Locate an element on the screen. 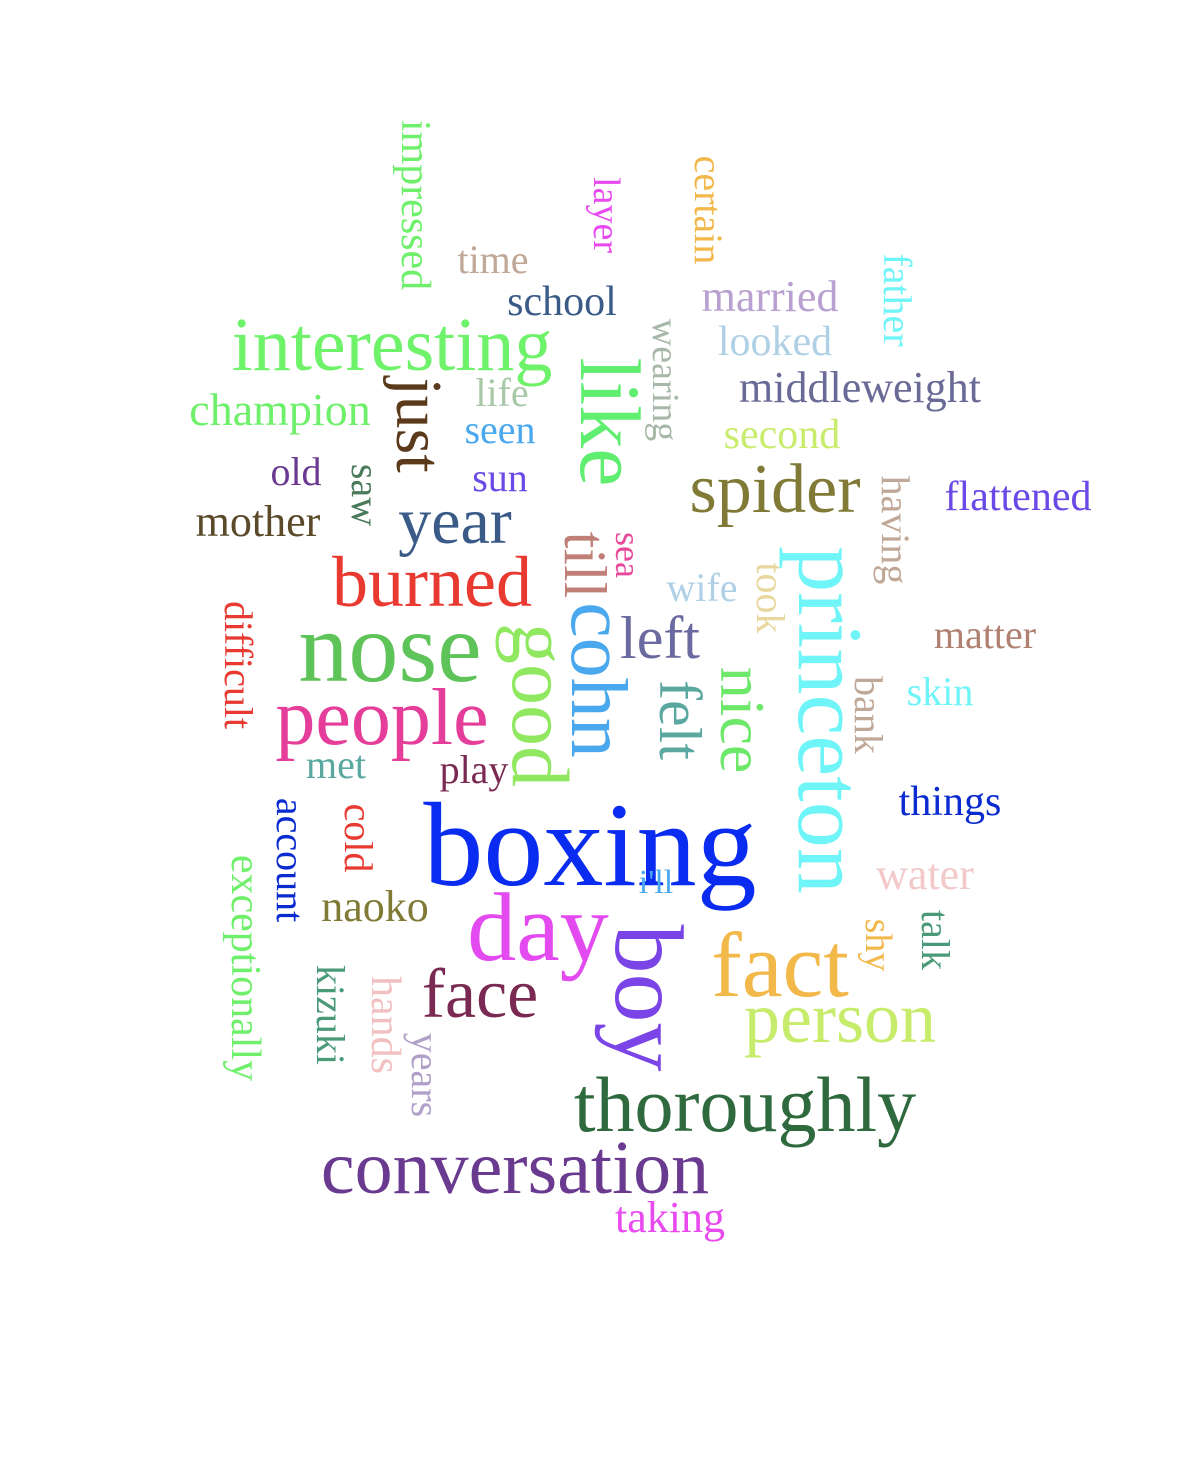  word-sea: sea is located at coordinates (628, 555).